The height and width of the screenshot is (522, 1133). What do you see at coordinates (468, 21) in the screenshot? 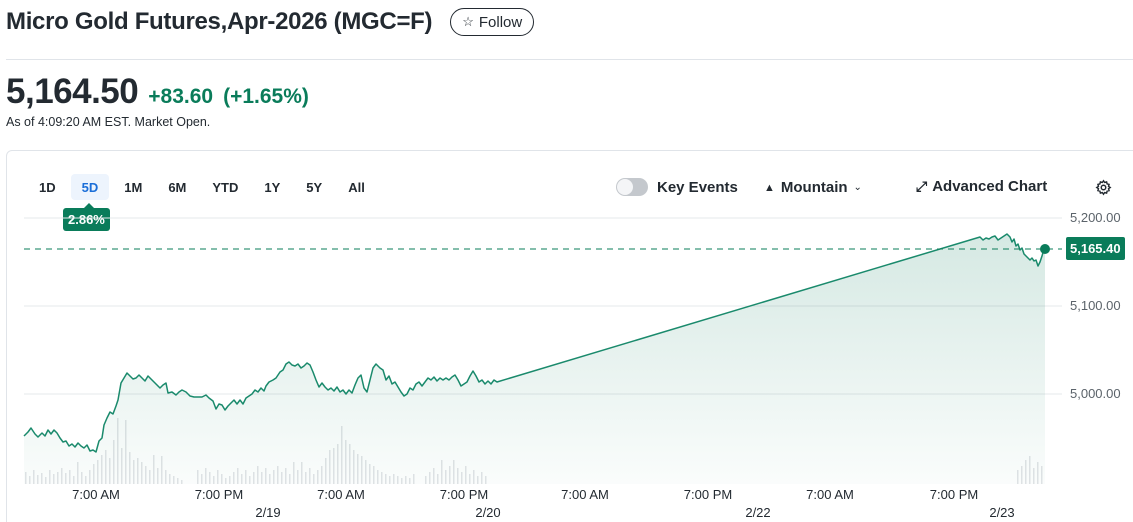
I see `star-outline-icon: ☆` at bounding box center [468, 21].